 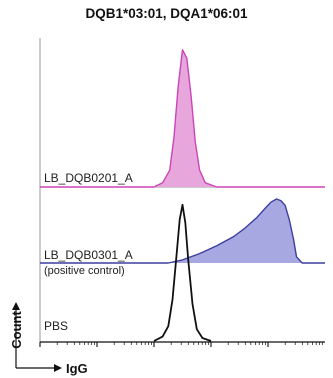 I want to click on series-label-lb-dqb0201-a: LB_DQB0201_A, so click(x=88, y=178).